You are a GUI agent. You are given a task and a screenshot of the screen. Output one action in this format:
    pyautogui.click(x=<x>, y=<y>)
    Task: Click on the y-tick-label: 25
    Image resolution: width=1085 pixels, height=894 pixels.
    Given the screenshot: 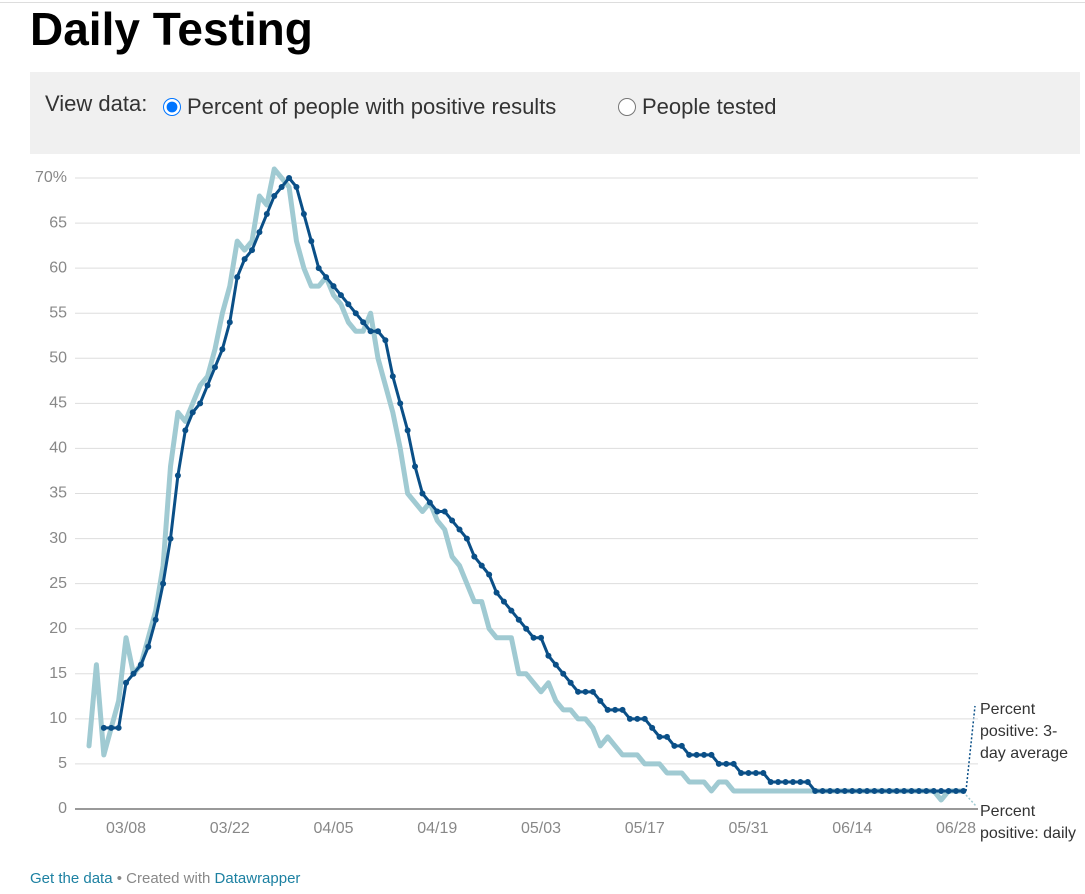 What is the action you would take?
    pyautogui.click(x=58, y=583)
    